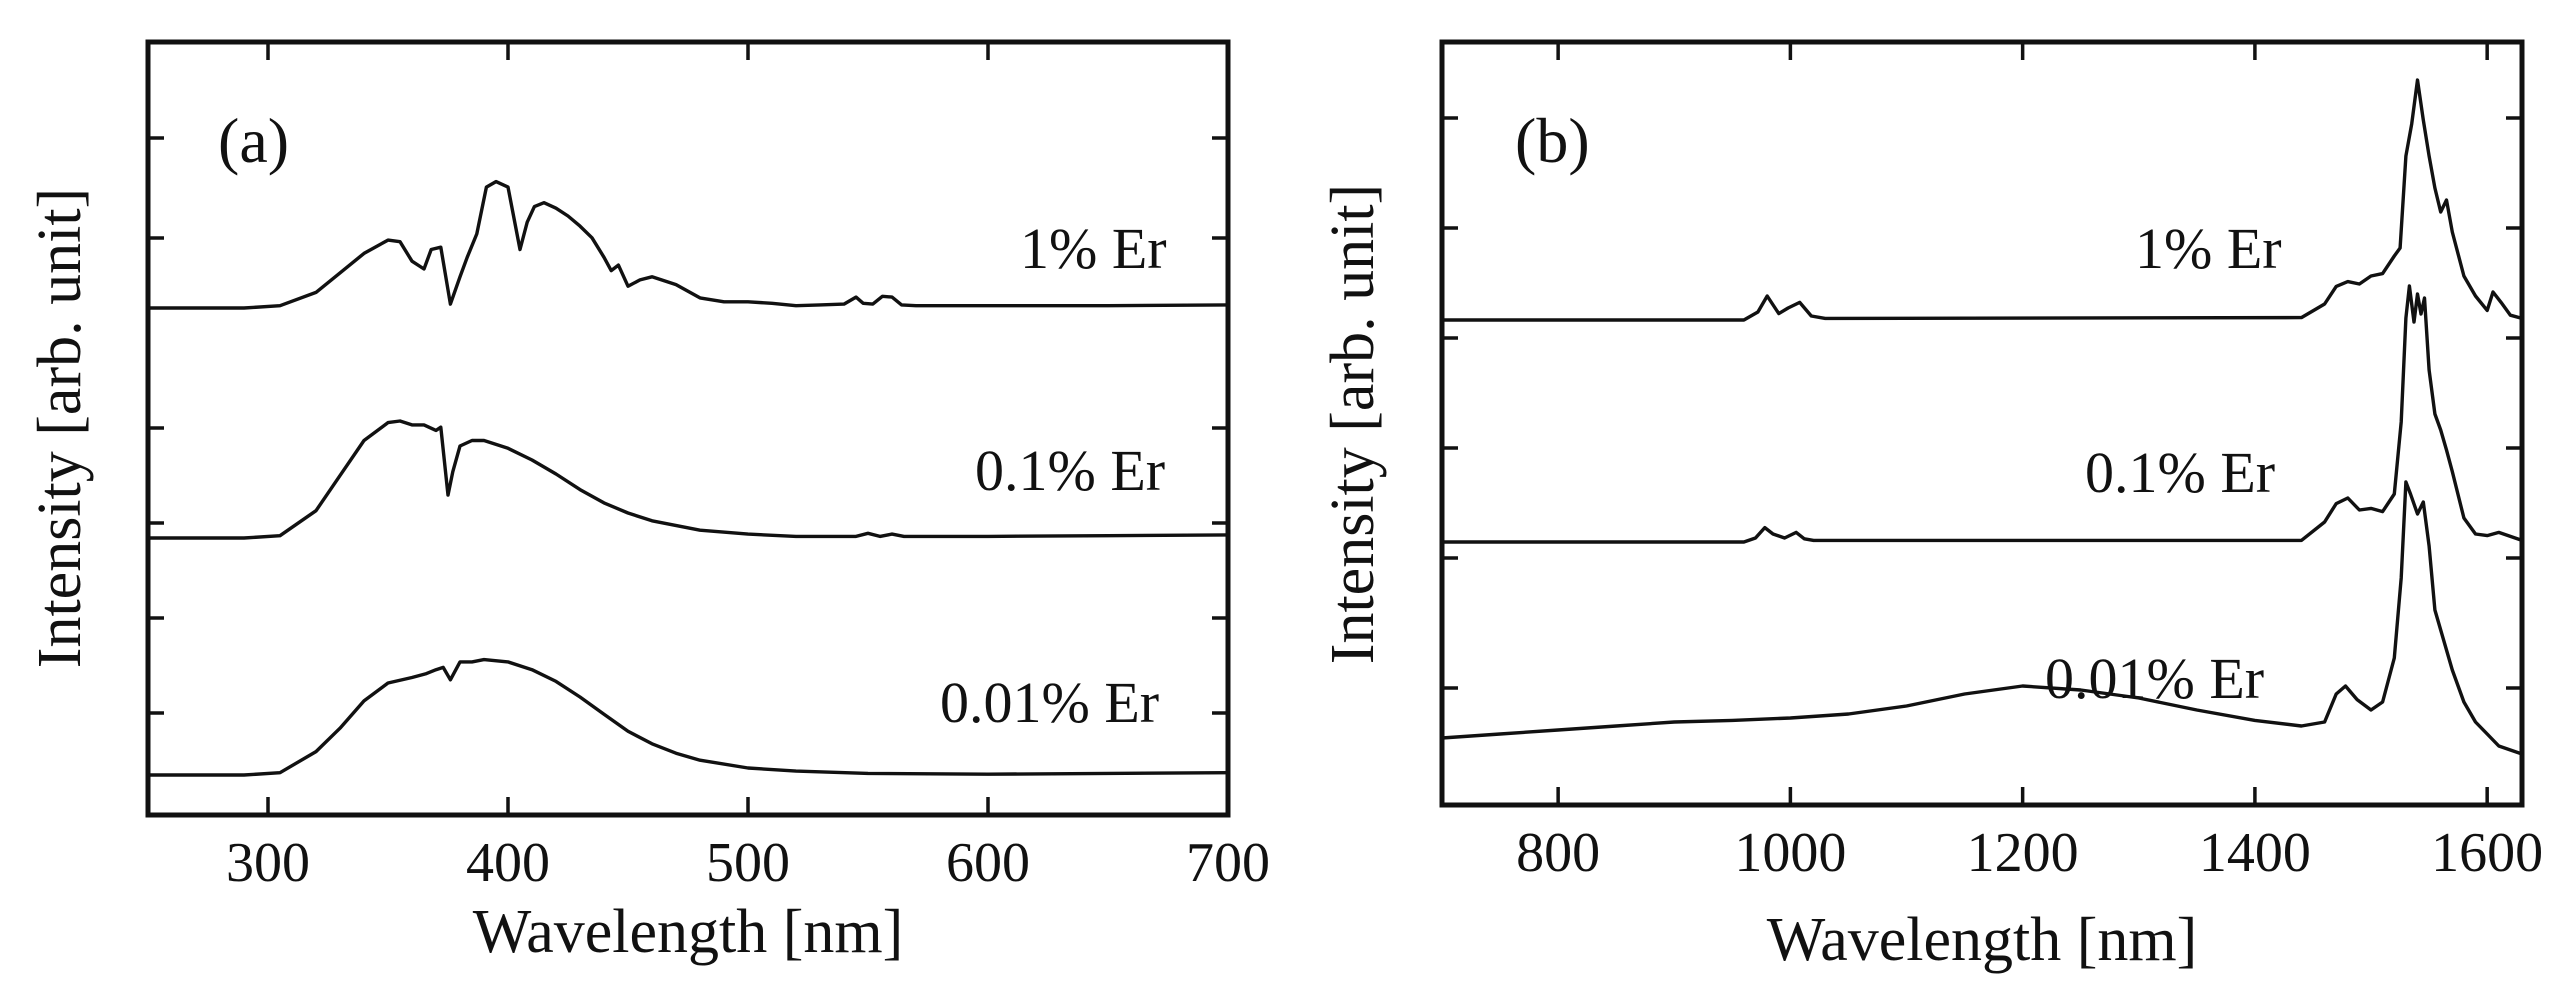 Image resolution: width=2573 pixels, height=999 pixels. I want to click on panel-a-x-tick-label: 500, so click(748, 863).